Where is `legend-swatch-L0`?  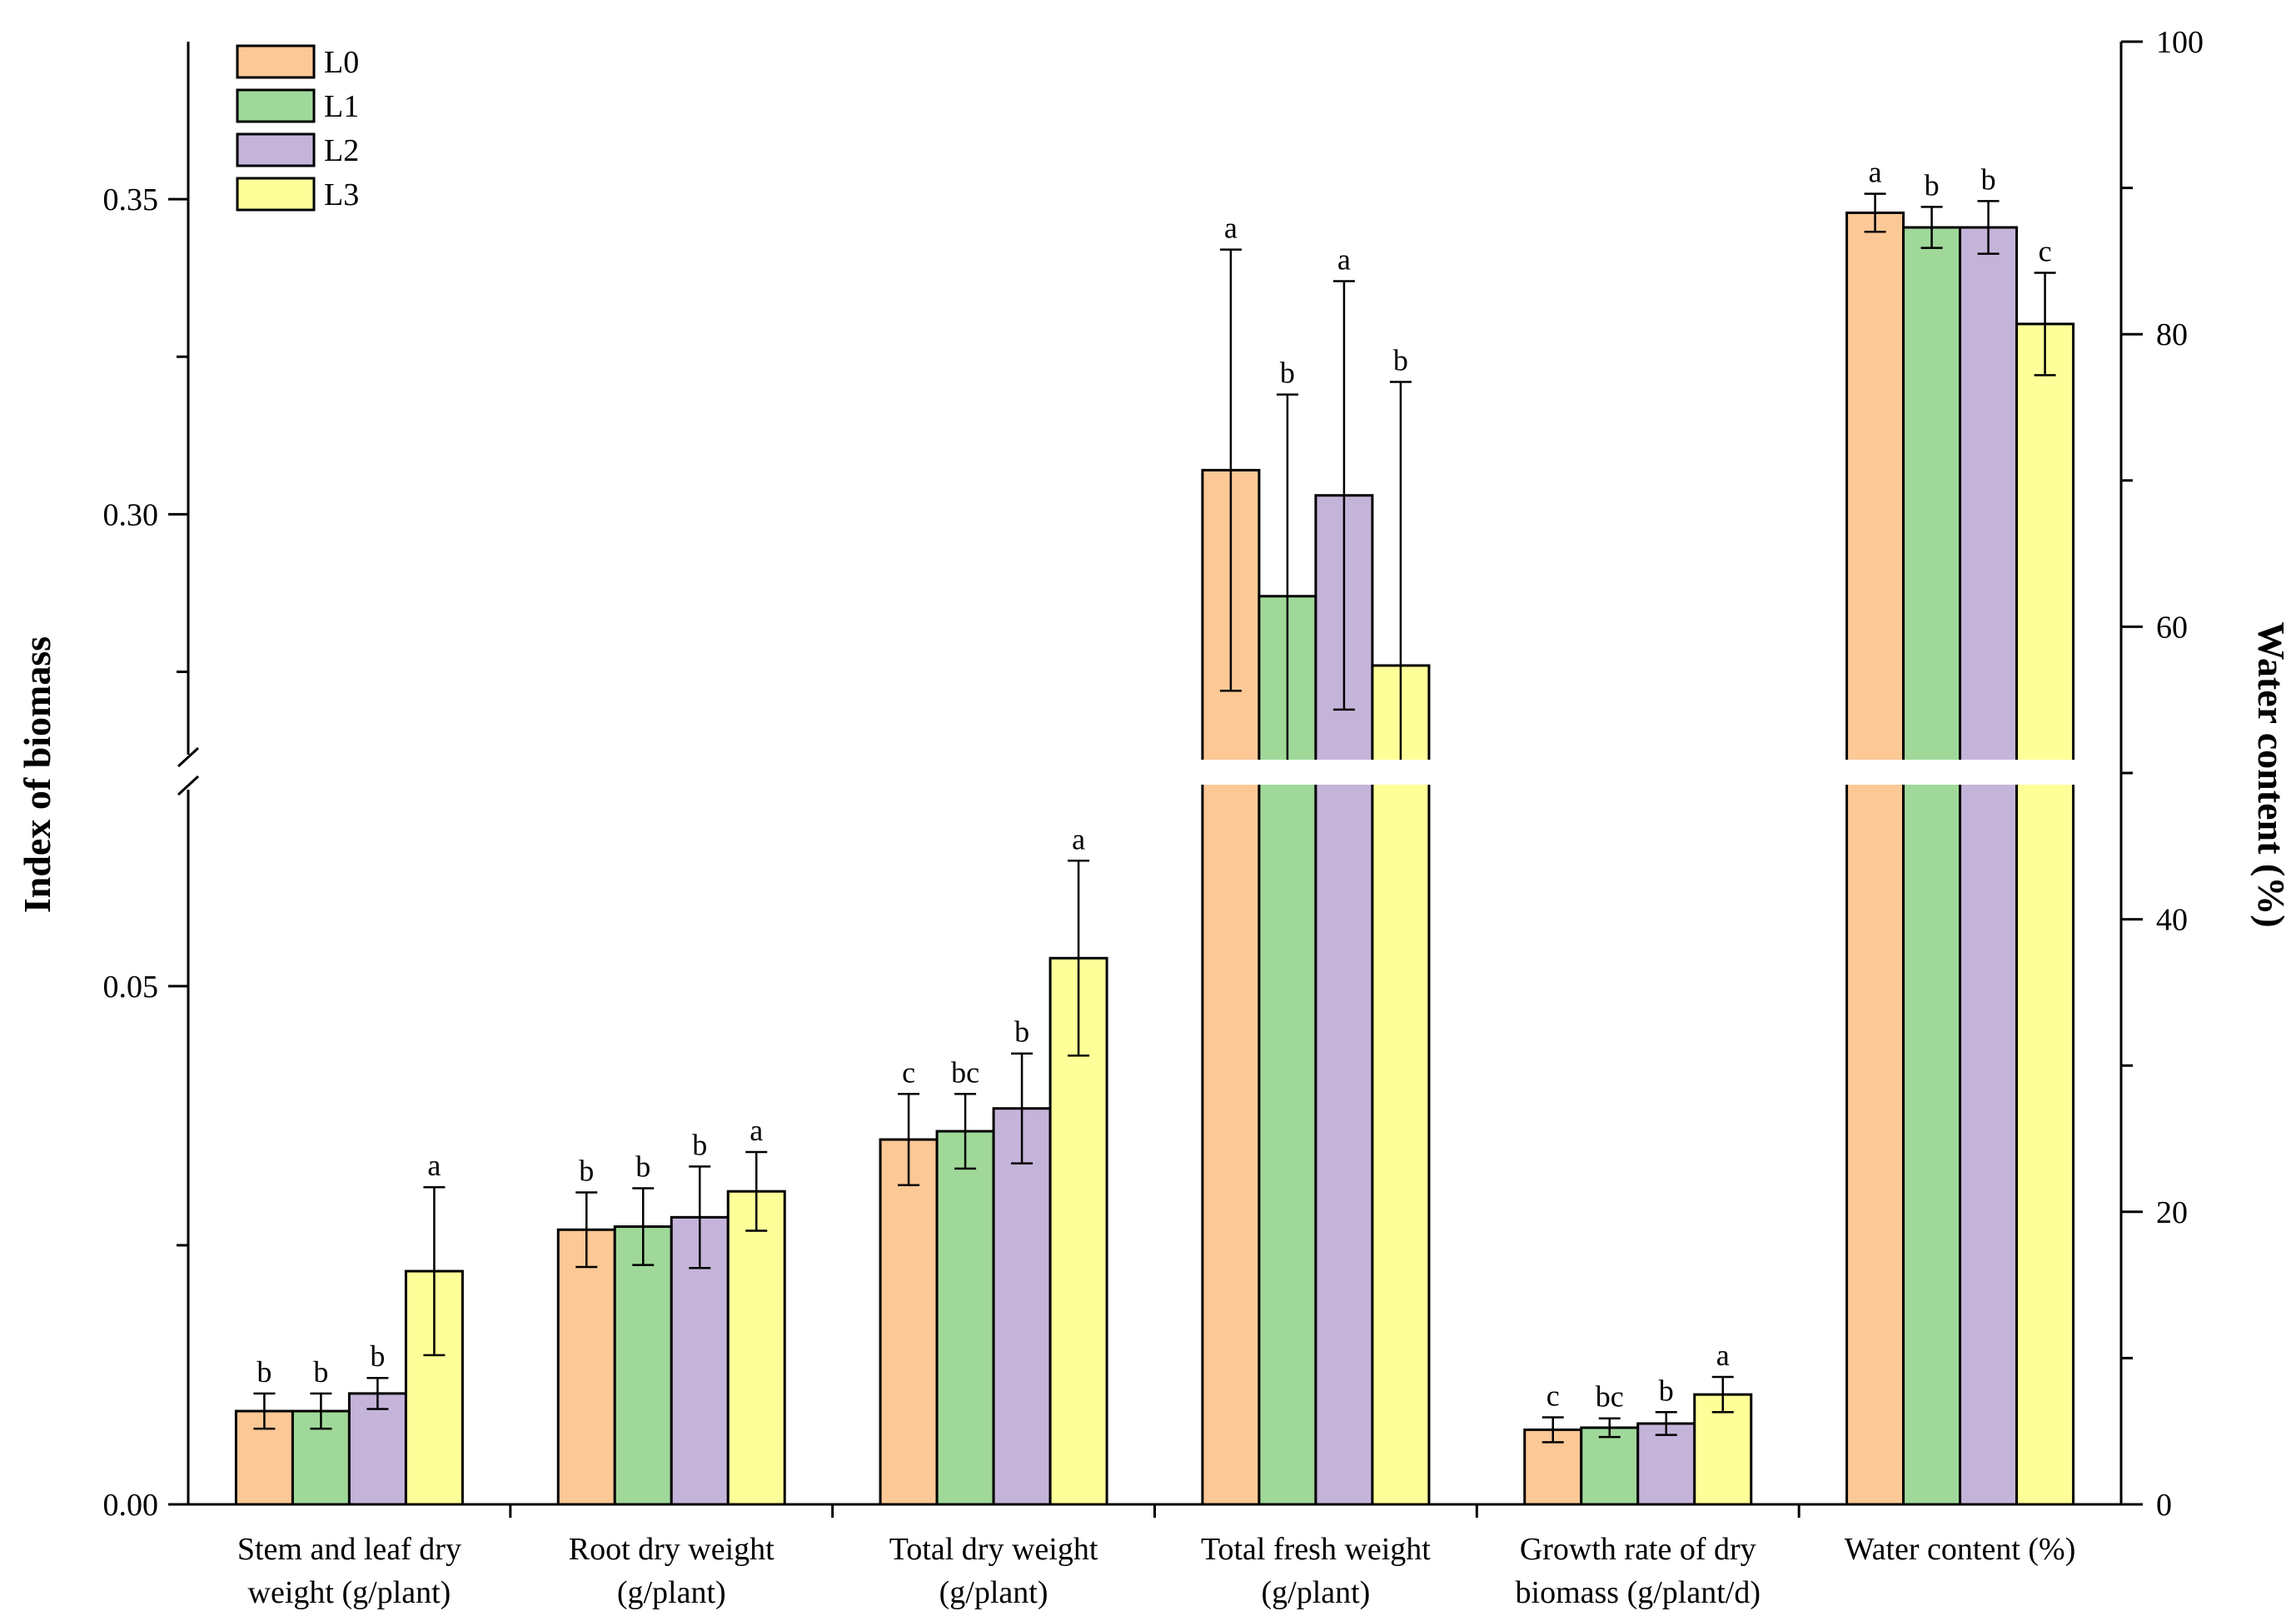
legend-swatch-L0 is located at coordinates (276, 61).